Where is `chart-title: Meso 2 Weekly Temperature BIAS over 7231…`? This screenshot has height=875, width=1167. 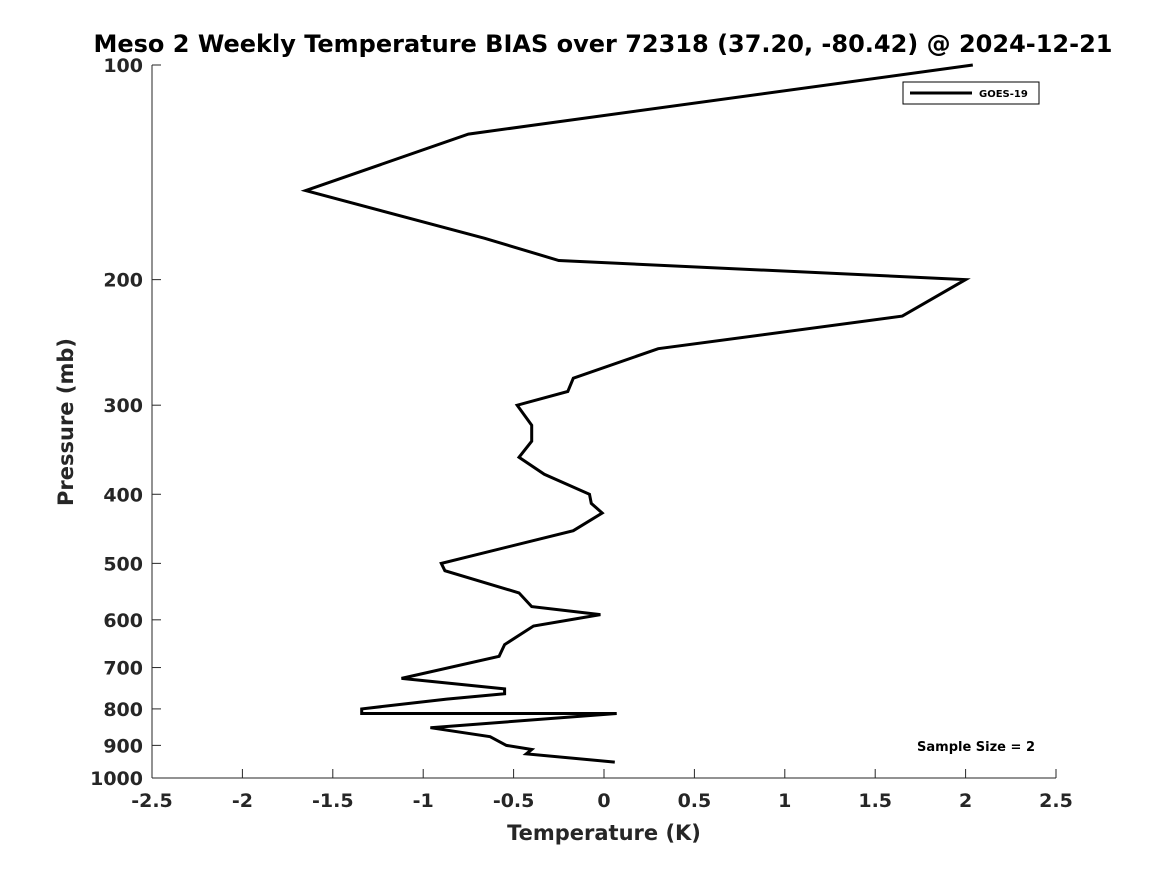 chart-title: Meso 2 Weekly Temperature BIAS over 7231… is located at coordinates (602, 44).